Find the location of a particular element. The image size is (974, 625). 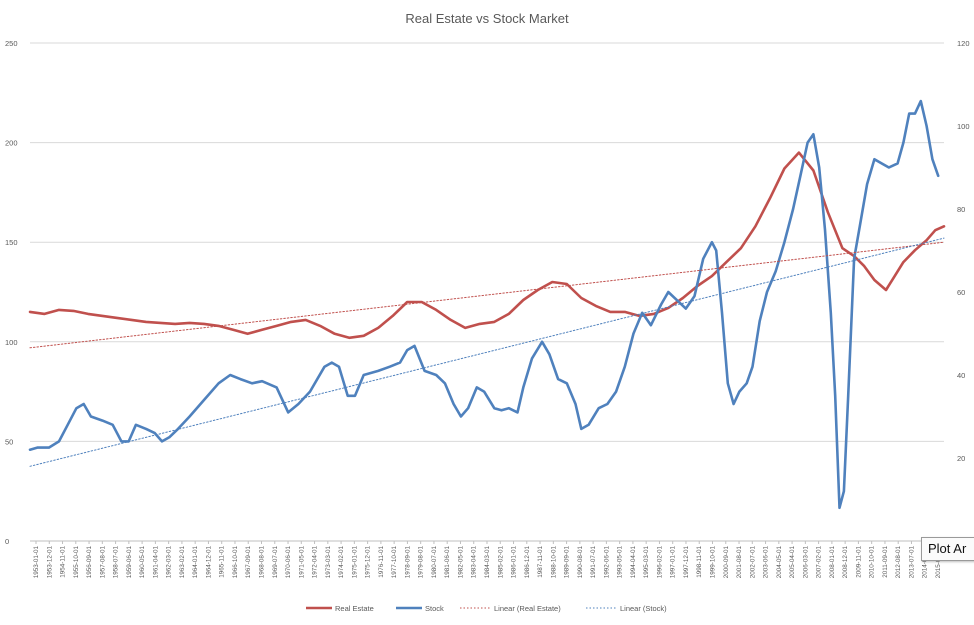

x-tick-label: 2013-07-01 is located at coordinates (911, 562).